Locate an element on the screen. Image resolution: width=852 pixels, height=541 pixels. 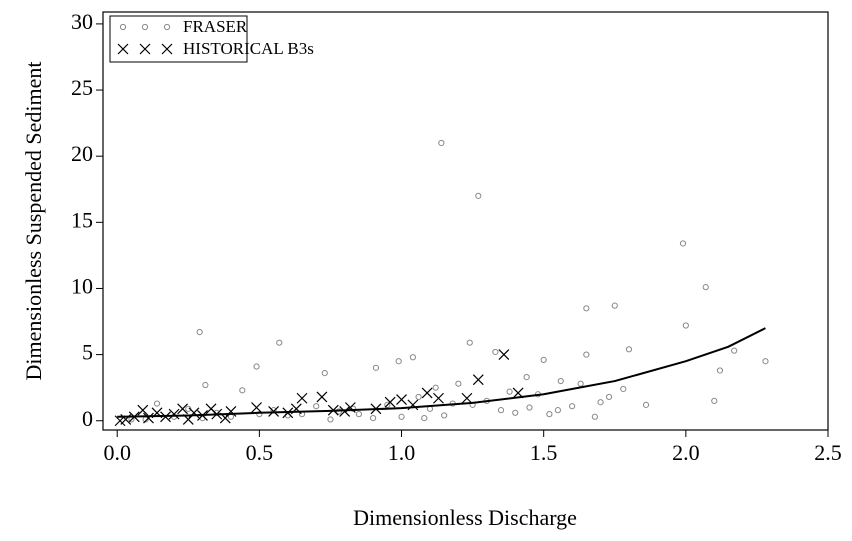
y-tick-label: 25 is located at coordinates (82, 87).